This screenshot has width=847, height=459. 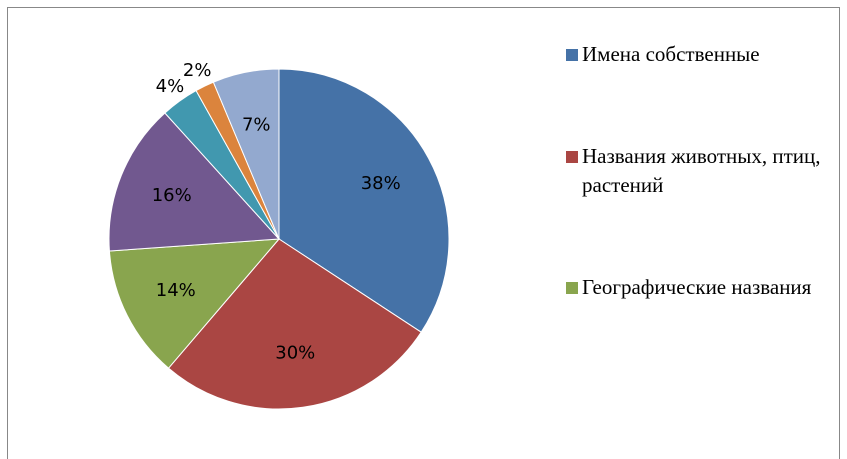 I want to click on legend-item: Названия животных, птиц, растений, so click(x=701, y=171).